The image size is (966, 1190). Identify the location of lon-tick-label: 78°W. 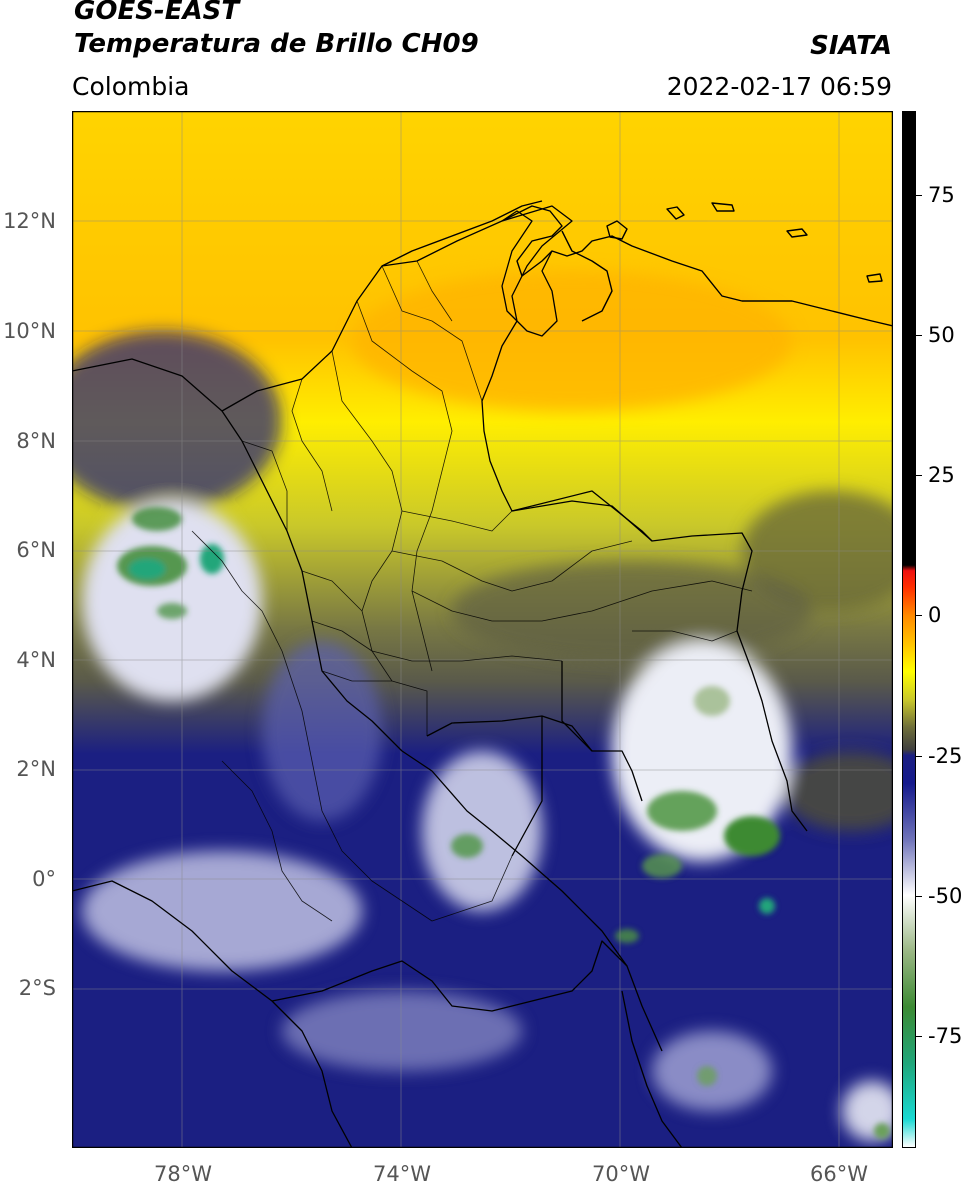
(183, 1174).